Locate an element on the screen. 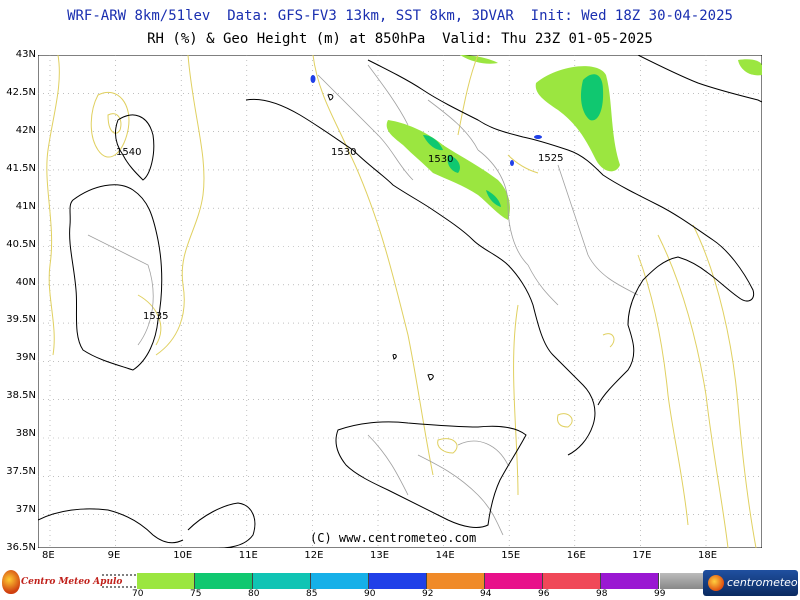 The image size is (800, 600). globe-icon is located at coordinates (11, 582).